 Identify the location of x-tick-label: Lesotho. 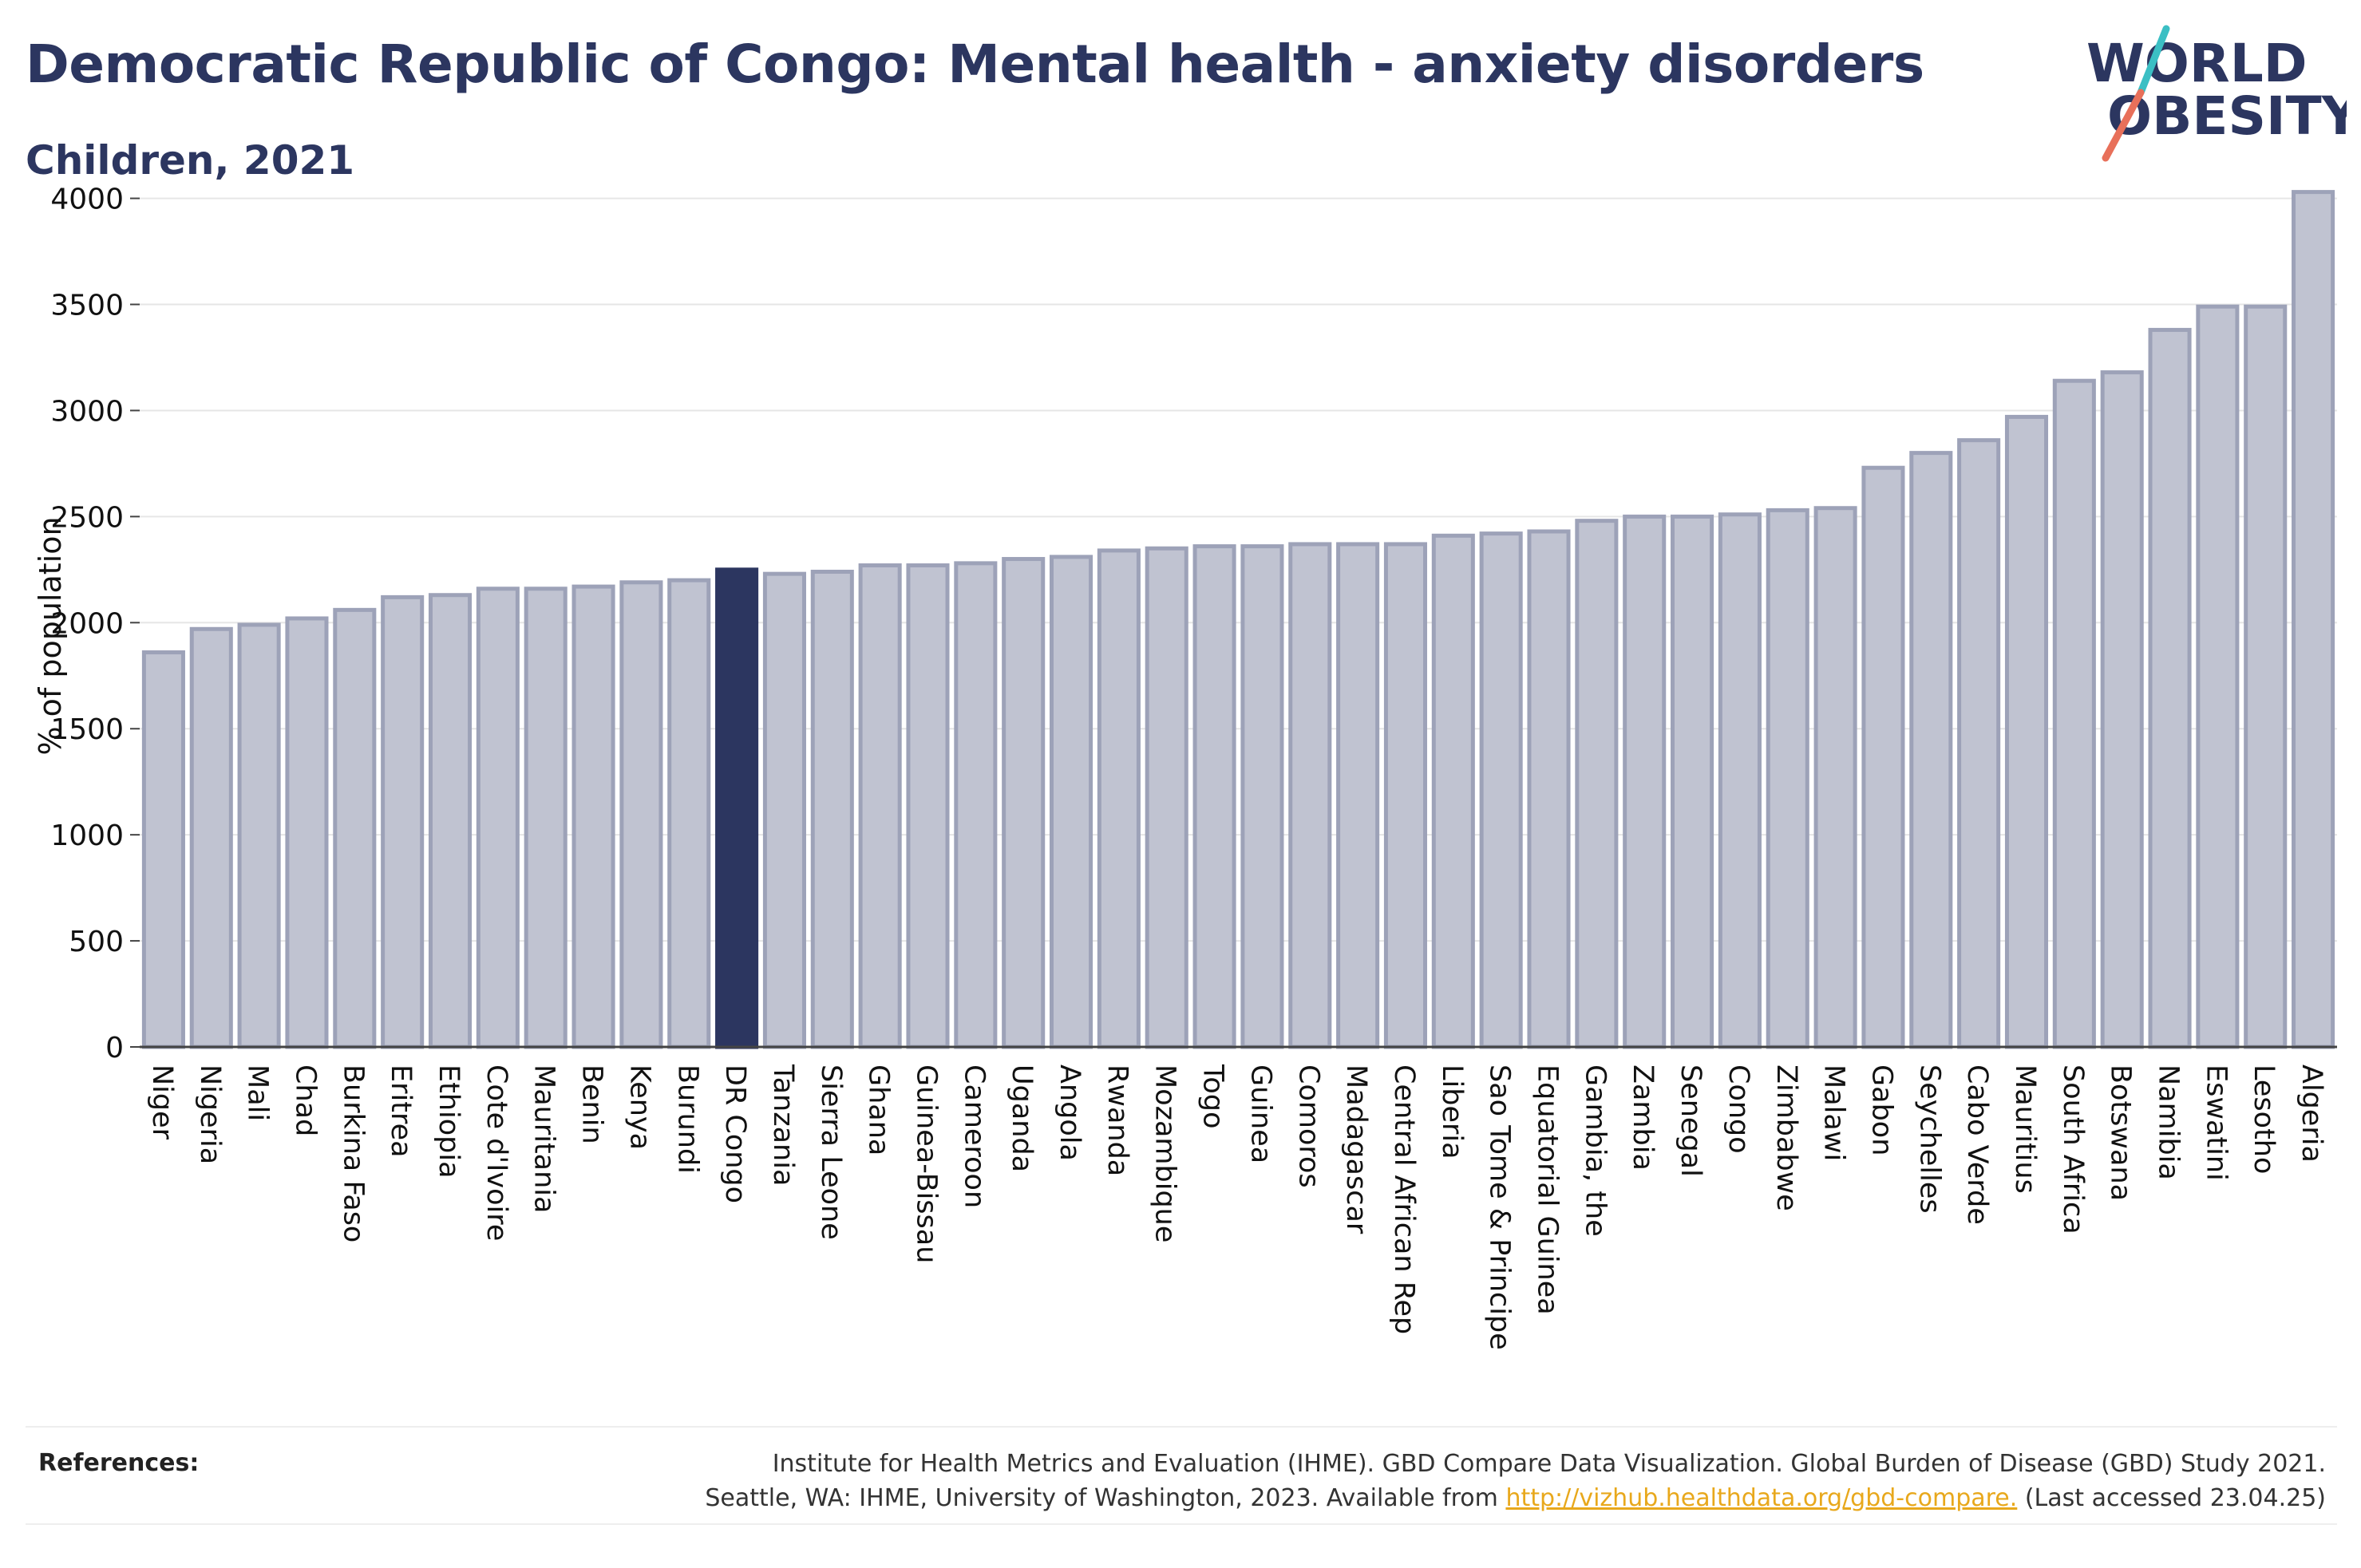
(2264, 1119).